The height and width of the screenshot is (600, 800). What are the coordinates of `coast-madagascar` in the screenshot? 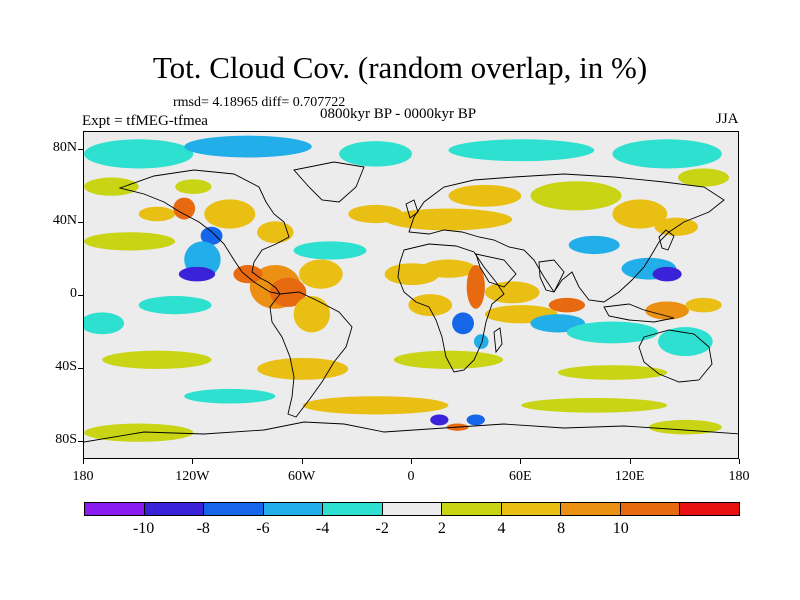 It's located at (498, 340).